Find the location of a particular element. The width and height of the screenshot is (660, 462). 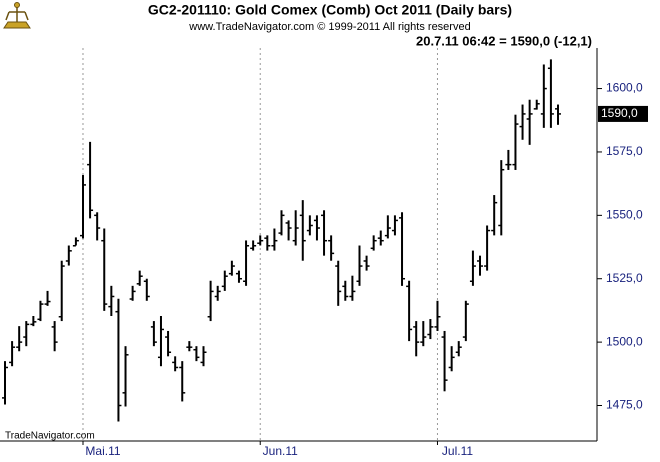

y-tick-label: 1500,0 is located at coordinates (624, 341).